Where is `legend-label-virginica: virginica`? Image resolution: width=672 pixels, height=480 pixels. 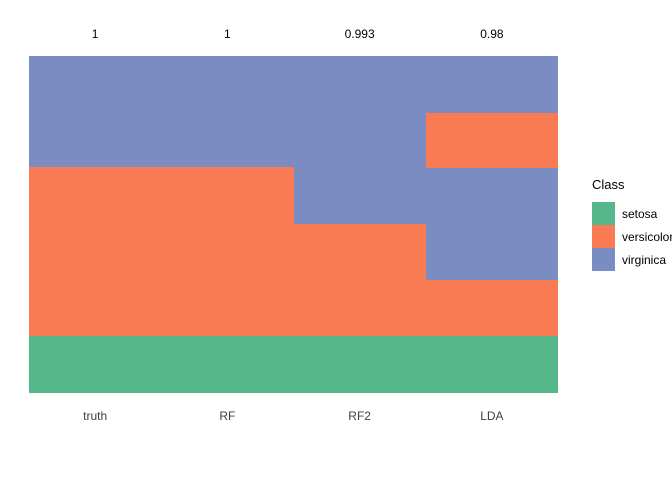 legend-label-virginica: virginica is located at coordinates (644, 259).